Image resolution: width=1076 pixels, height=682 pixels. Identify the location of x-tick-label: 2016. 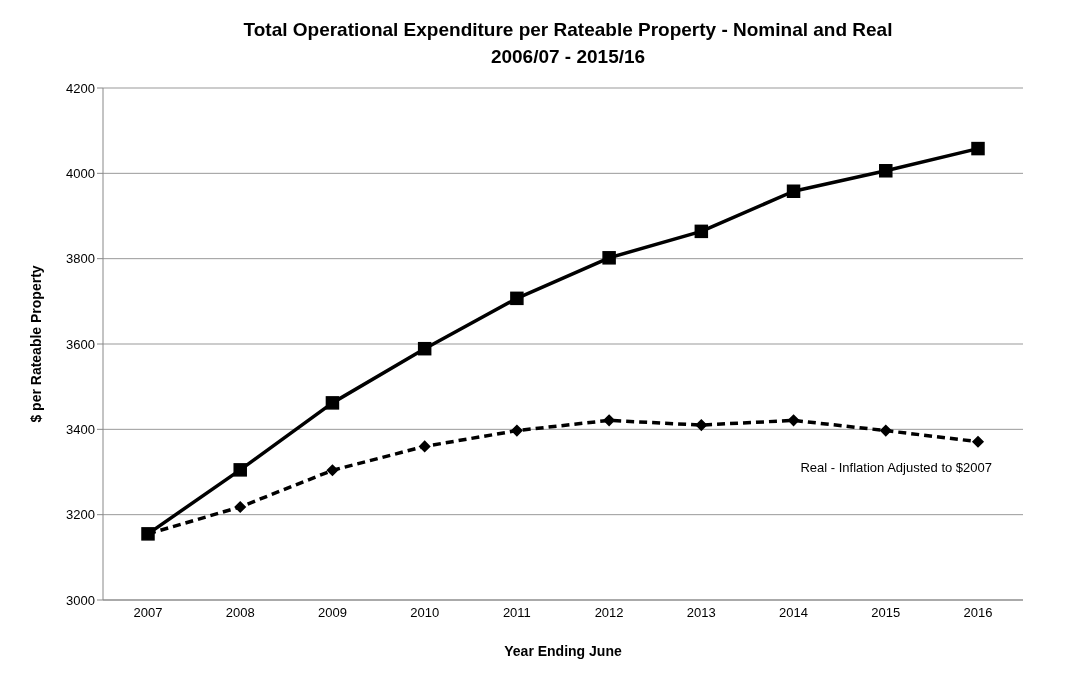
(978, 613).